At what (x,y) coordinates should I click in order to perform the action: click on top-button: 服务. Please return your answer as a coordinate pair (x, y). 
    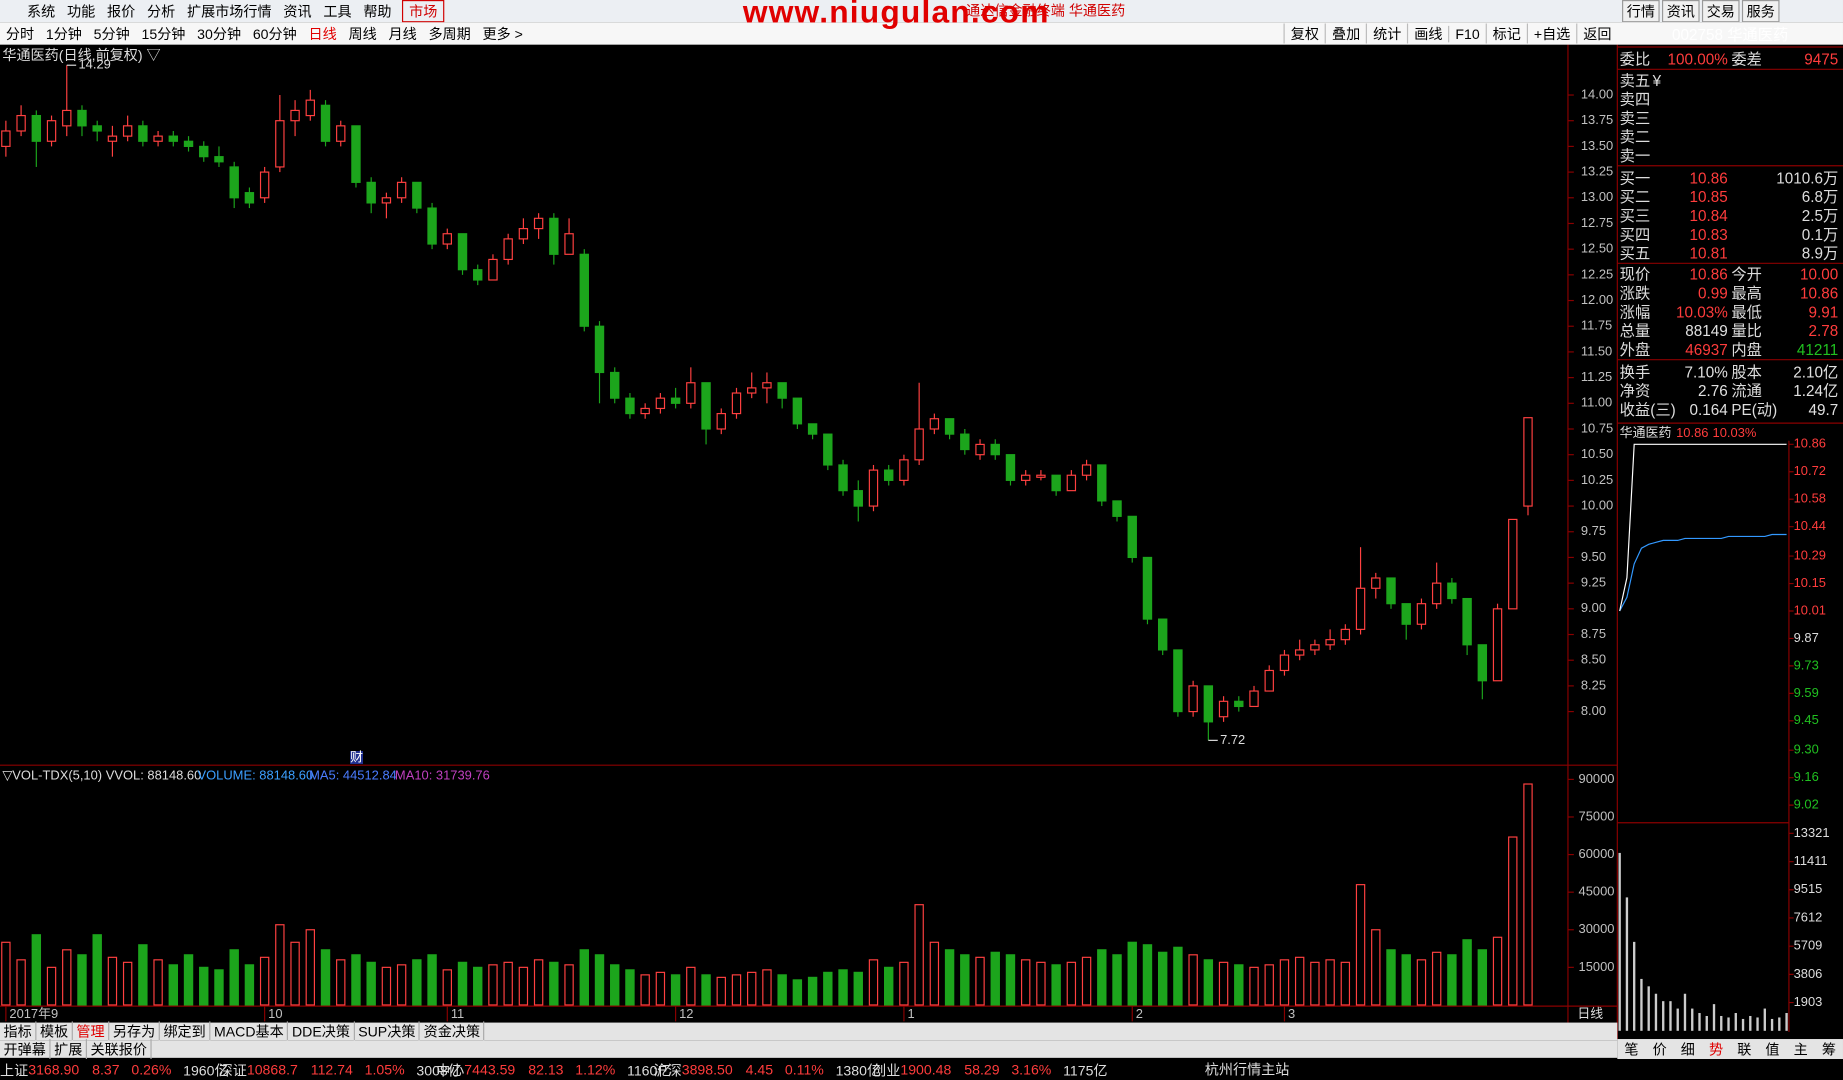
    Looking at the image, I should click on (1760, 11).